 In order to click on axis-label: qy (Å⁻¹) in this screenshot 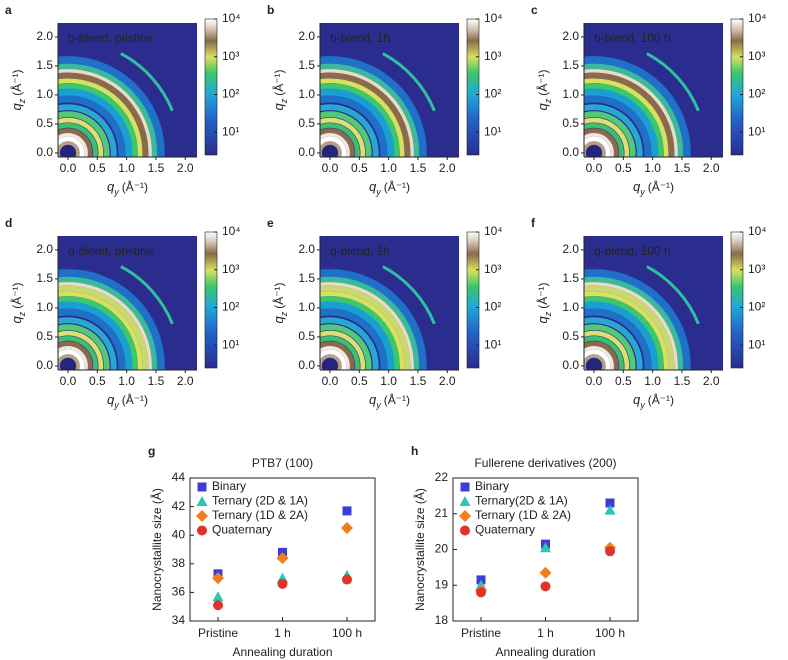, I will do `click(389, 401)`.